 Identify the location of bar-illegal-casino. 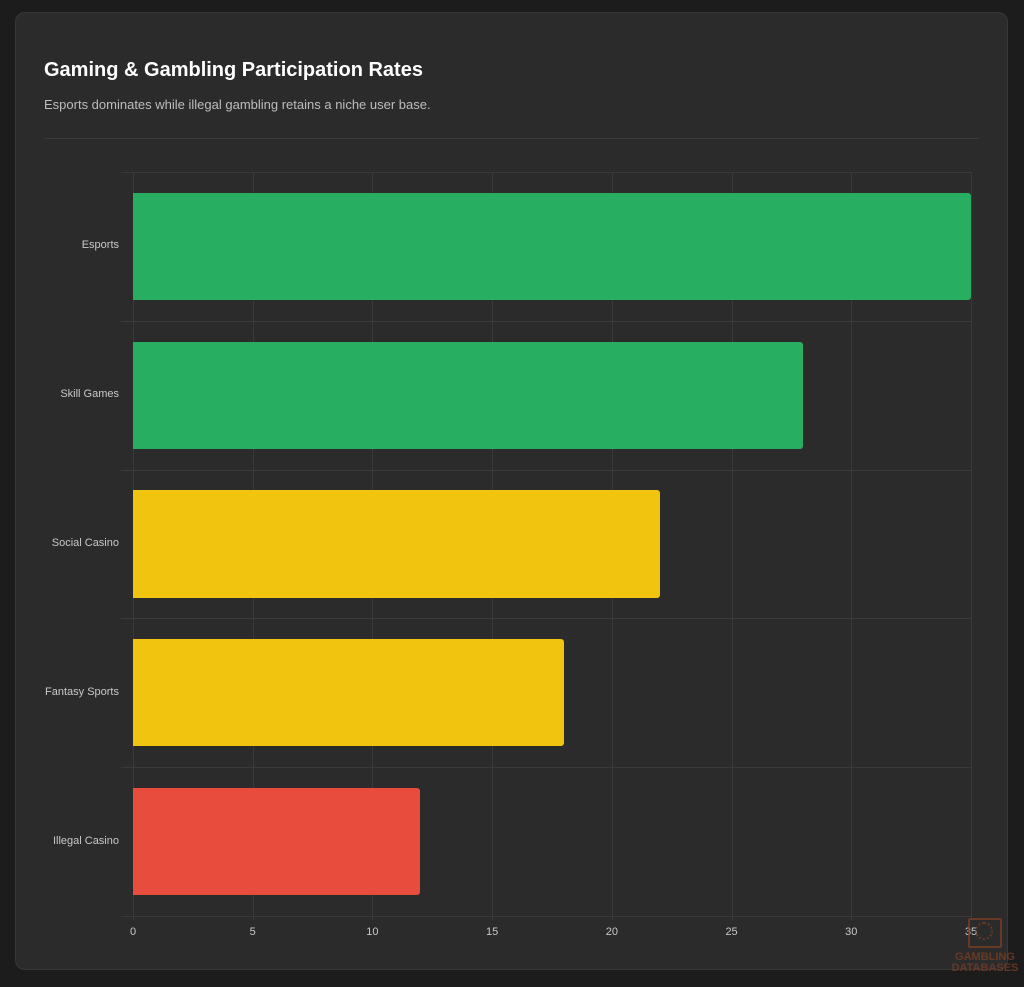
(277, 842).